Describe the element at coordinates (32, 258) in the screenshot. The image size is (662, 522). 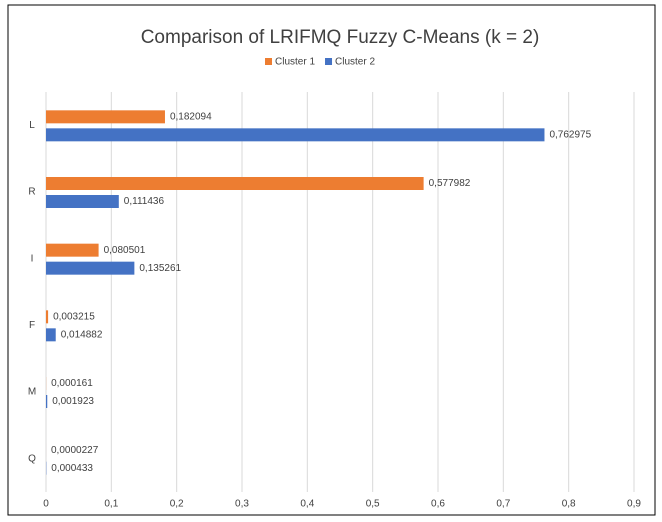
I see `y-tick-label: I` at that location.